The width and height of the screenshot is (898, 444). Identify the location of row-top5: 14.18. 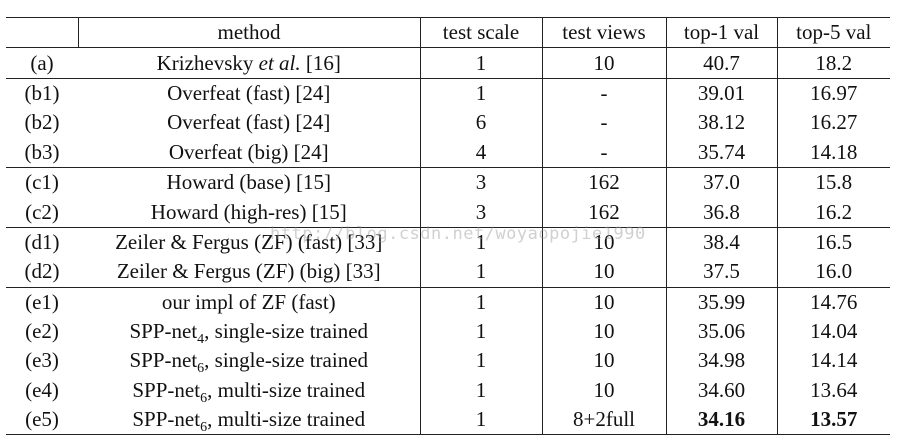
(833, 152).